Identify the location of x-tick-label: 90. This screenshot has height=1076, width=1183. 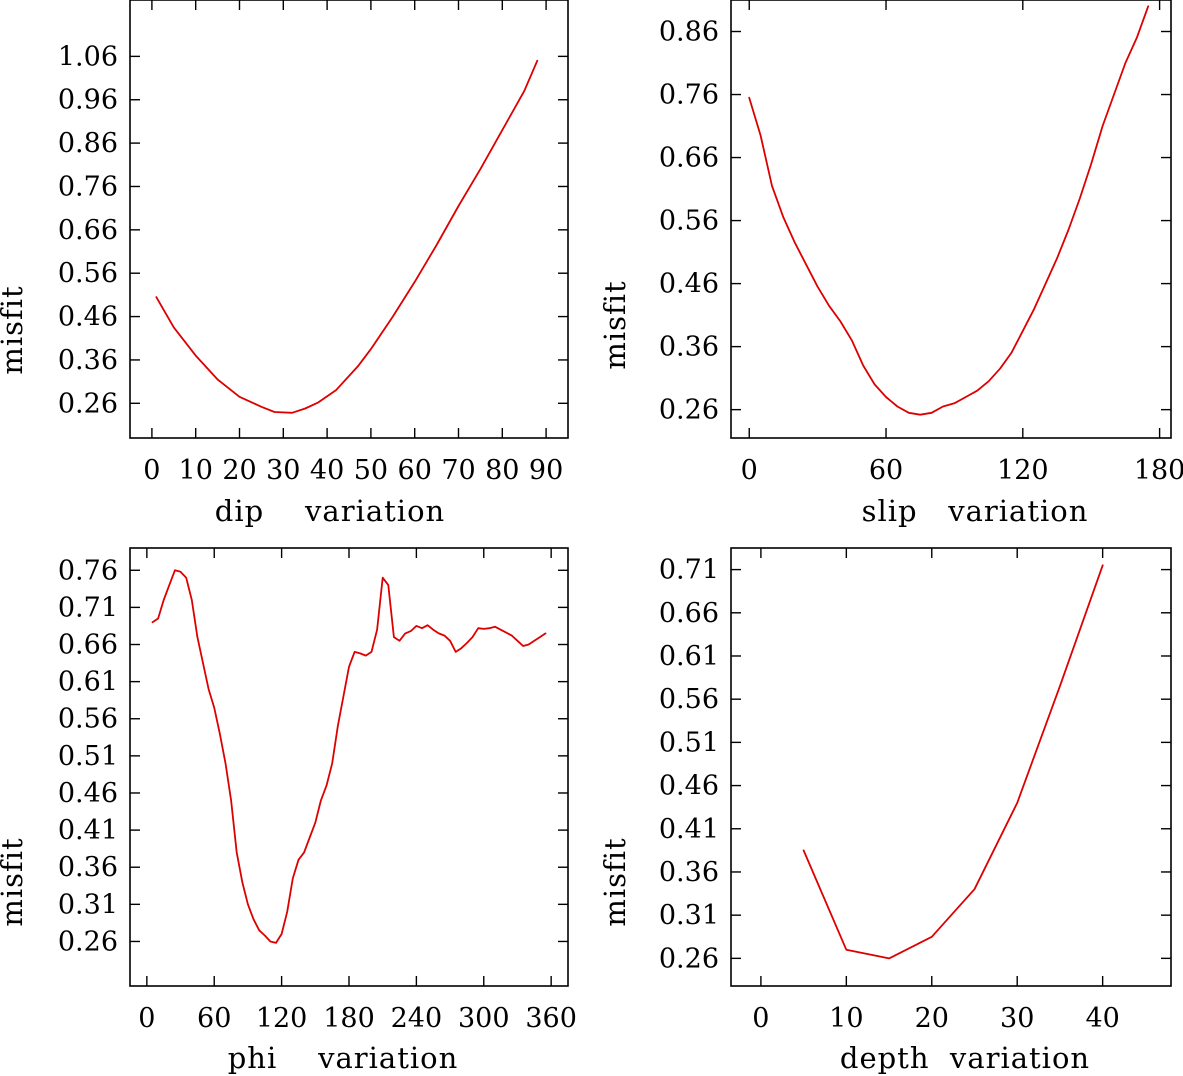
(546, 470).